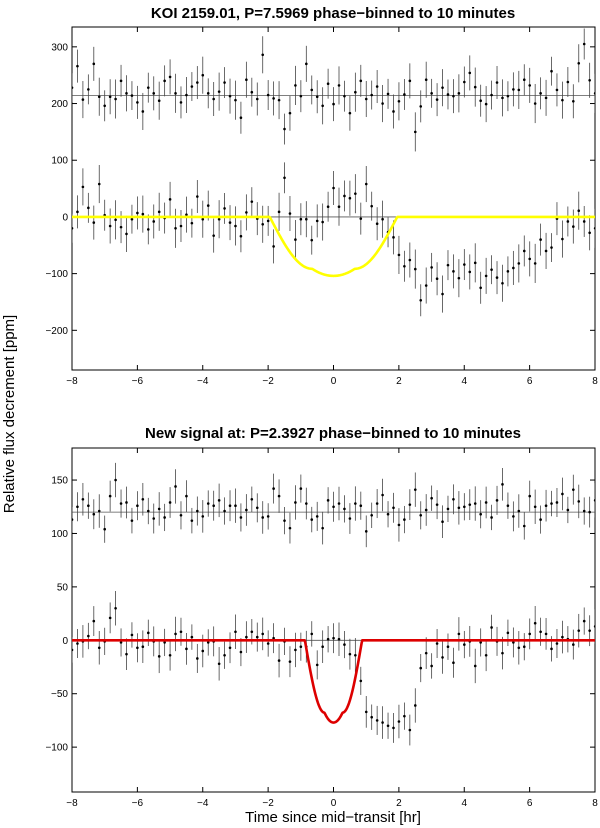 Image resolution: width=600 pixels, height=828 pixels. Describe the element at coordinates (203, 381) in the screenshot. I see `x-tick-label: −4` at that location.